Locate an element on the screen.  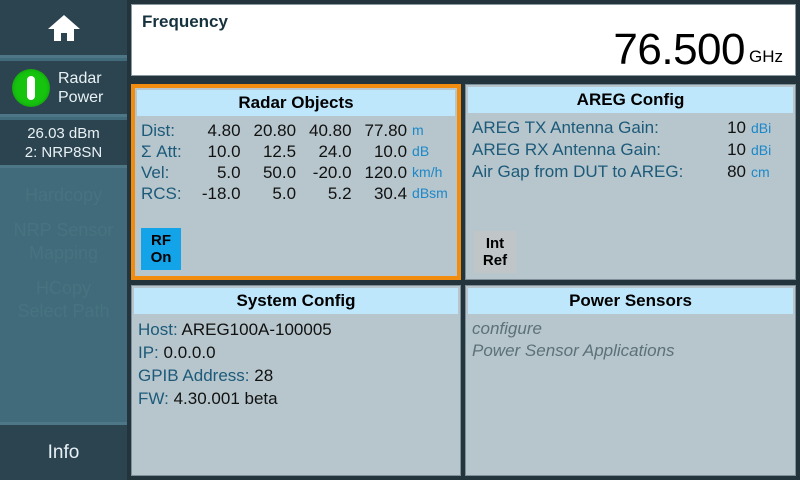
system-row-host: Host: AREG100A-100005 is located at coordinates (296, 329).